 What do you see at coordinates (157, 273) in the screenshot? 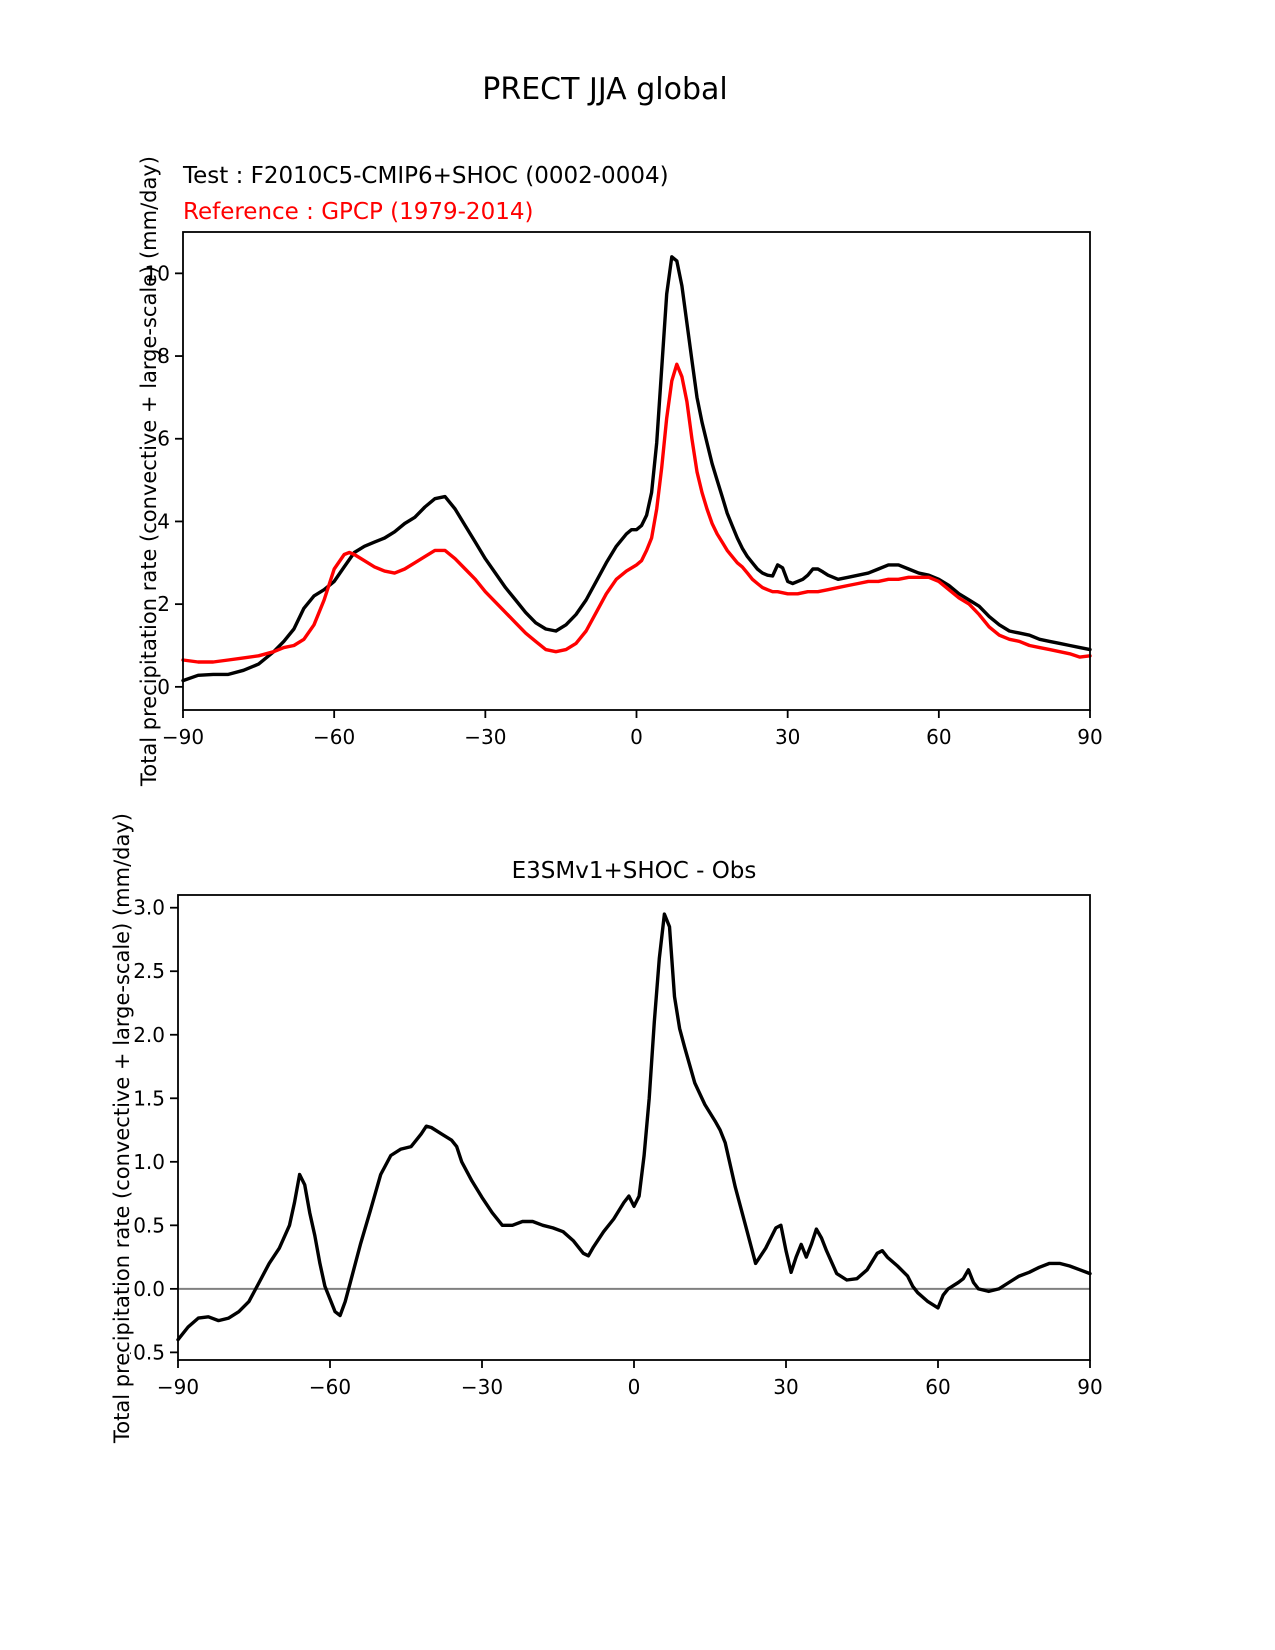
I see `y-tick-label: 10` at bounding box center [157, 273].